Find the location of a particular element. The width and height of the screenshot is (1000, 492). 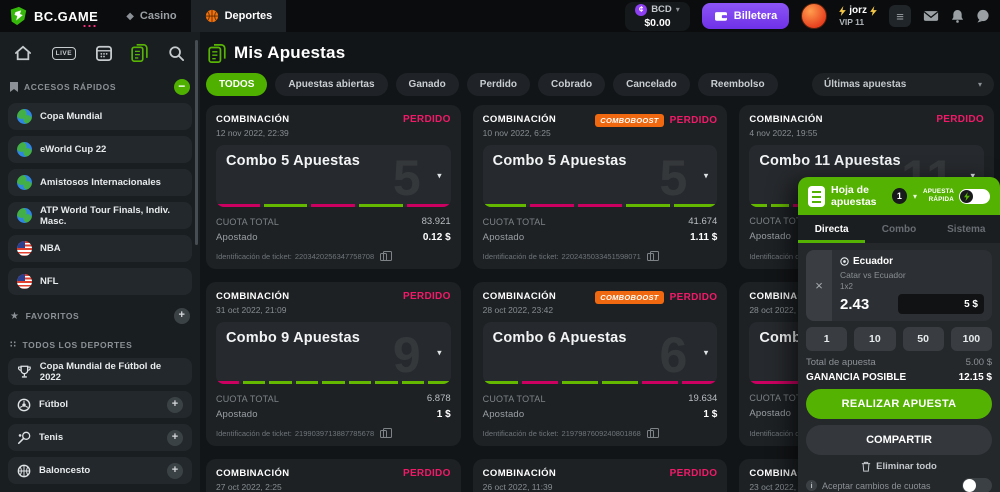

remove-all-button: Eliminar todo is located at coordinates (899, 466).